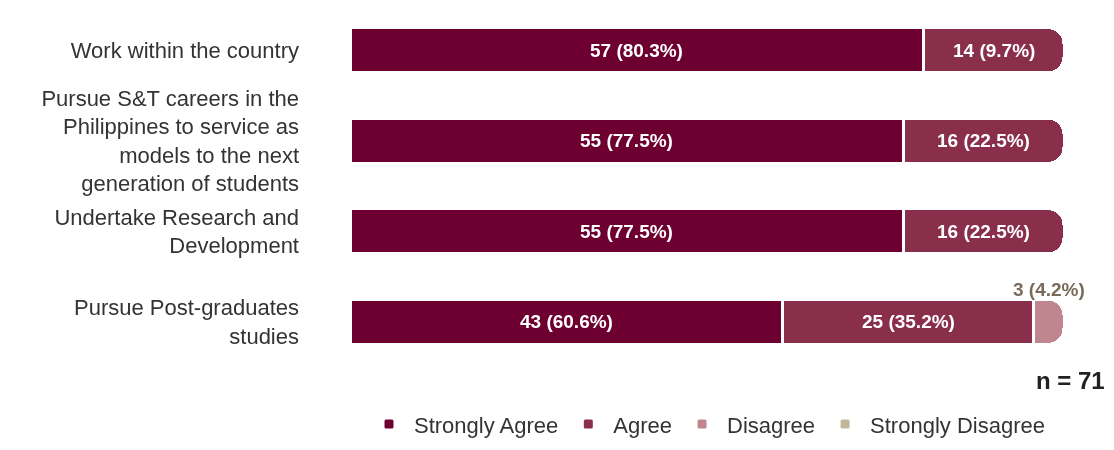  I want to click on data-label: 25 (35.2%), so click(908, 321).